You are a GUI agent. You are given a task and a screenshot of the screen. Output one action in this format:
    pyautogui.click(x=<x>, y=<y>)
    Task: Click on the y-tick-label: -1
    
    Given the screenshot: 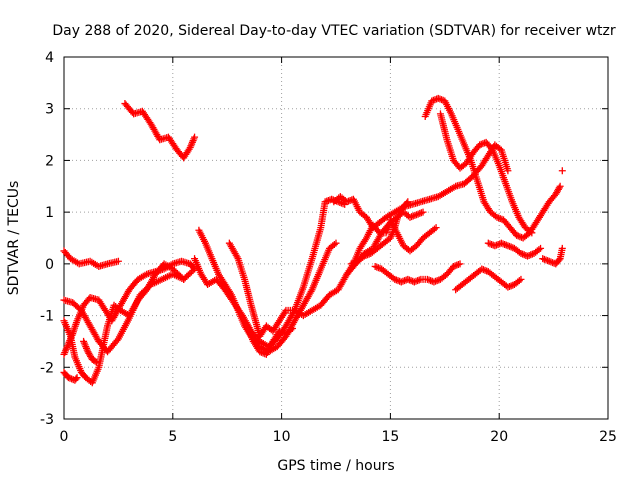 What is the action you would take?
    pyautogui.click(x=47, y=317)
    